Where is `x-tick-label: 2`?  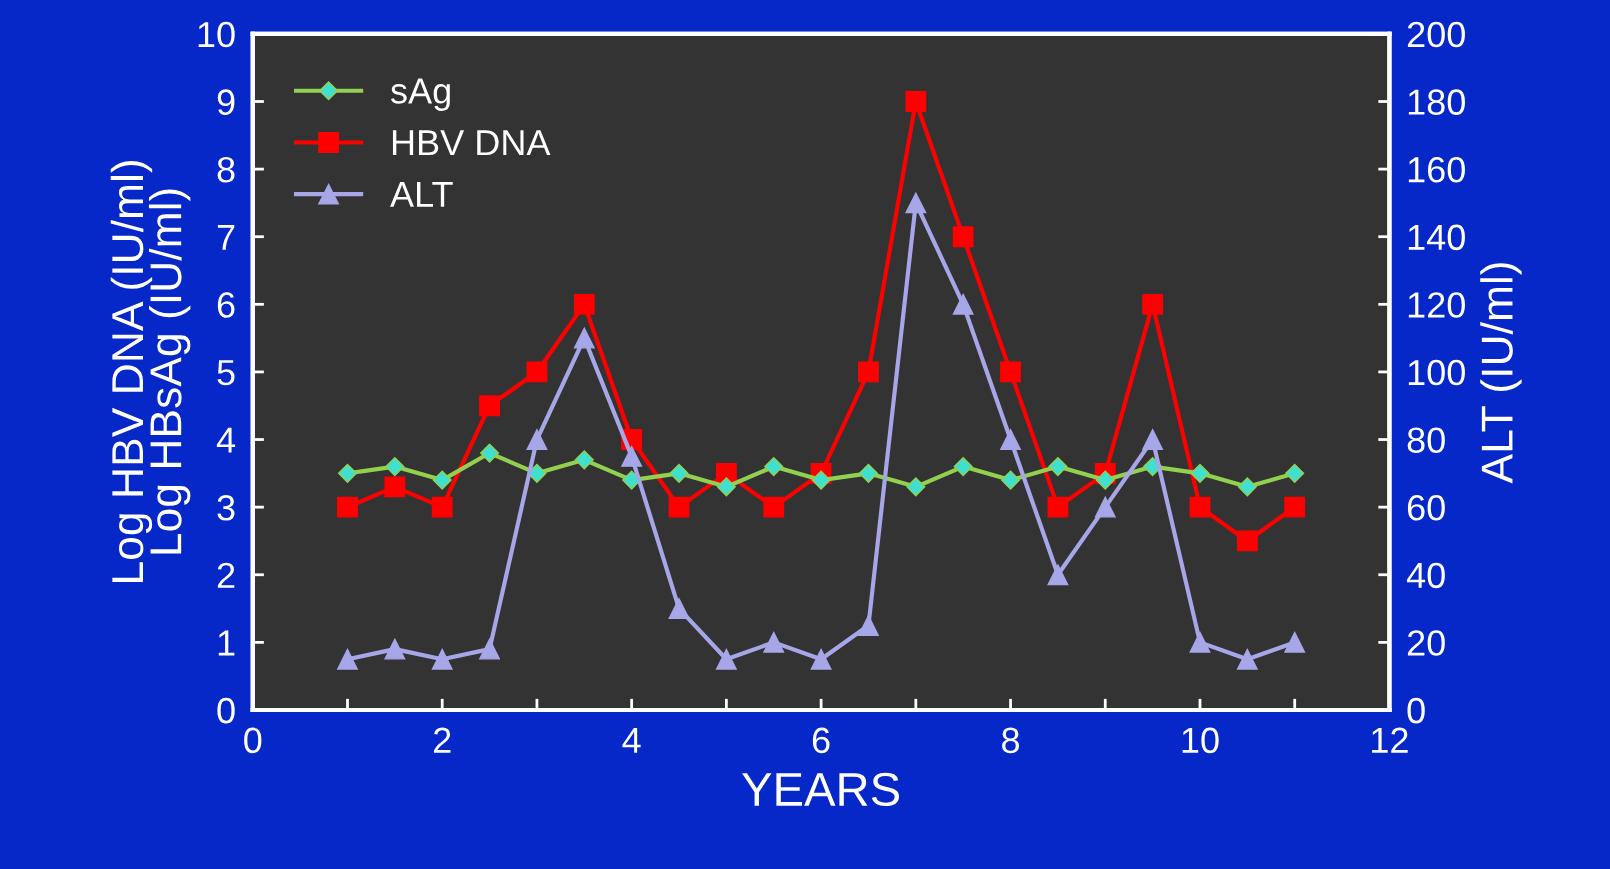 x-tick-label: 2 is located at coordinates (442, 740).